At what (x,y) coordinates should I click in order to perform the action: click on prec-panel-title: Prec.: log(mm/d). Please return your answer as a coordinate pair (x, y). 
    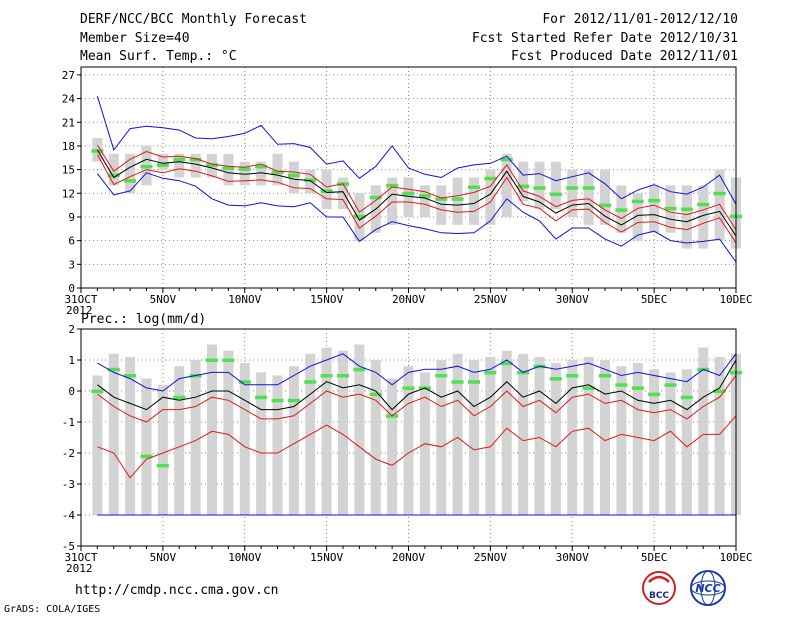
    Looking at the image, I should click on (143, 319).